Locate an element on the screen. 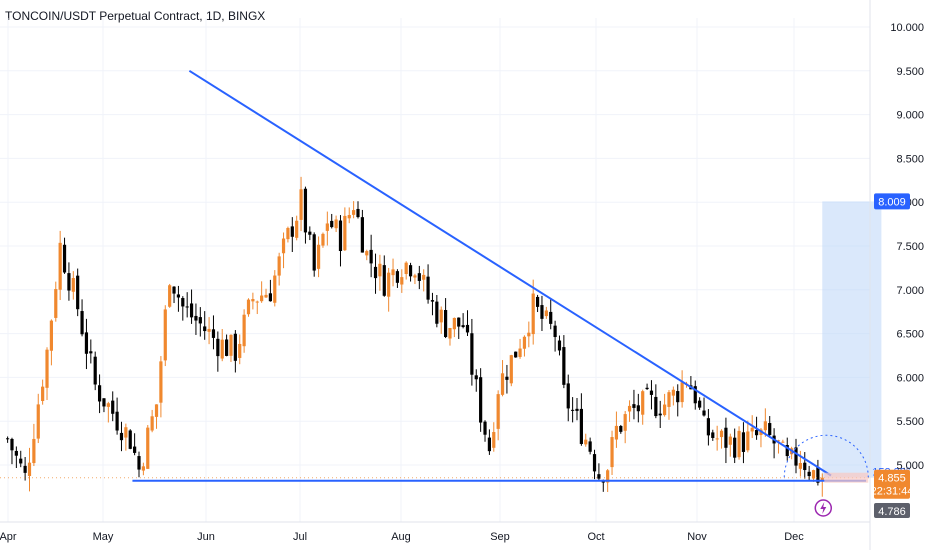  x-tick-label: Nov is located at coordinates (697, 537).